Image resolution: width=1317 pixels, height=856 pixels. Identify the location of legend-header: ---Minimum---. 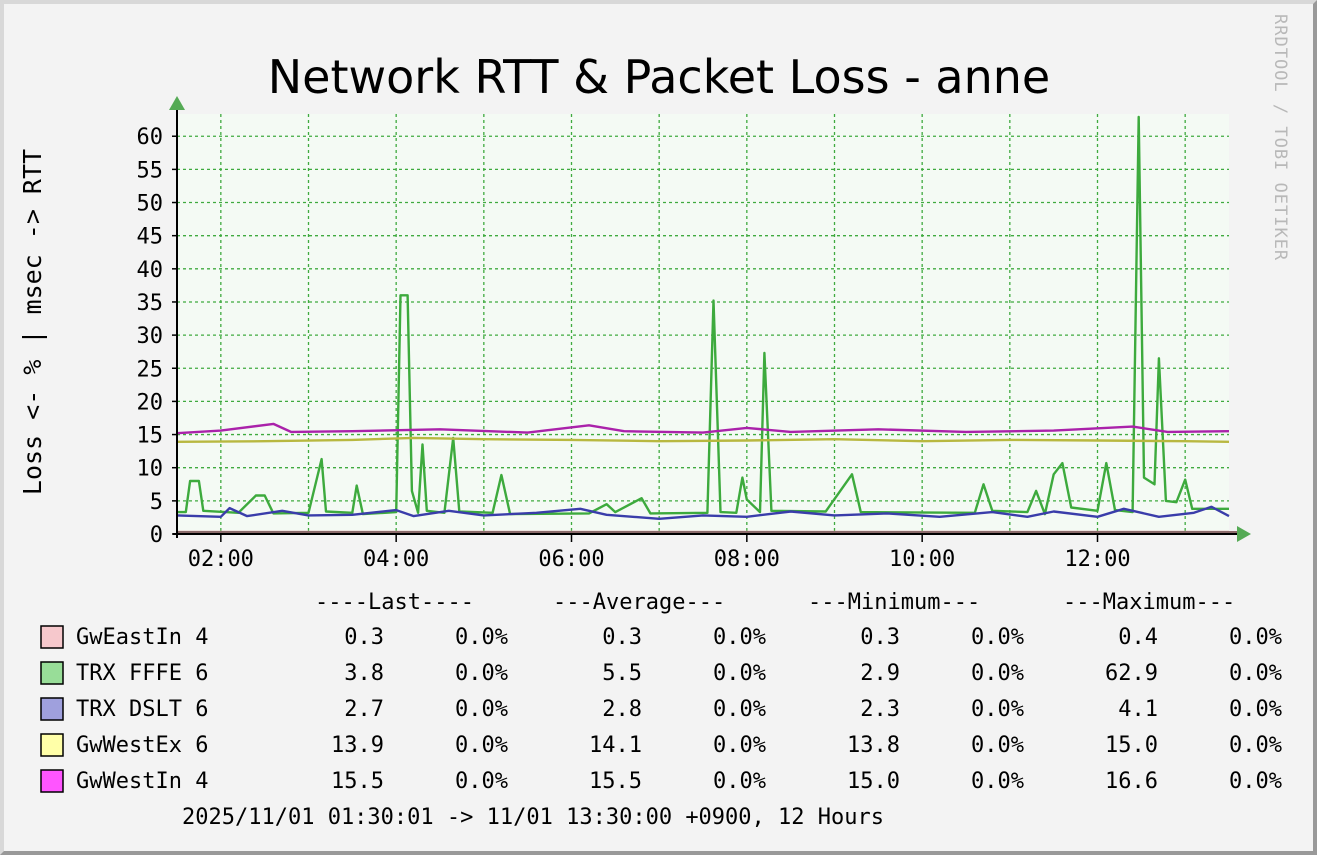
(894, 602).